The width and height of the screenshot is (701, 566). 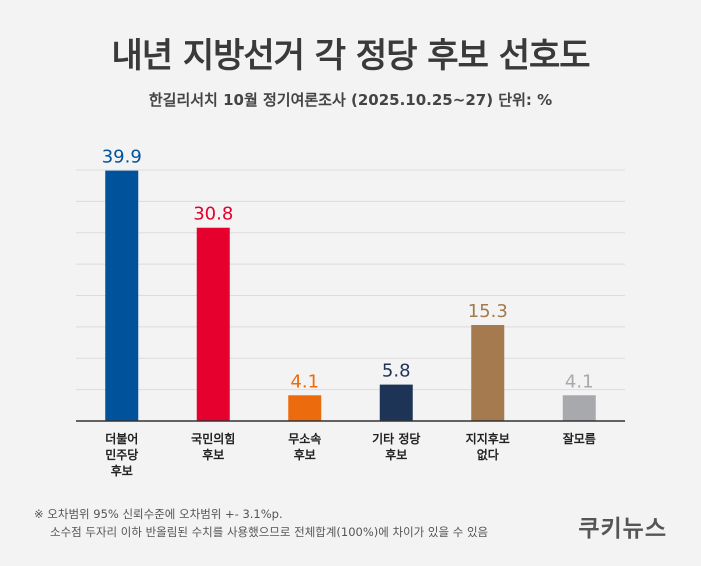 What do you see at coordinates (304, 381) in the screenshot?
I see `value-label-2: 4.1` at bounding box center [304, 381].